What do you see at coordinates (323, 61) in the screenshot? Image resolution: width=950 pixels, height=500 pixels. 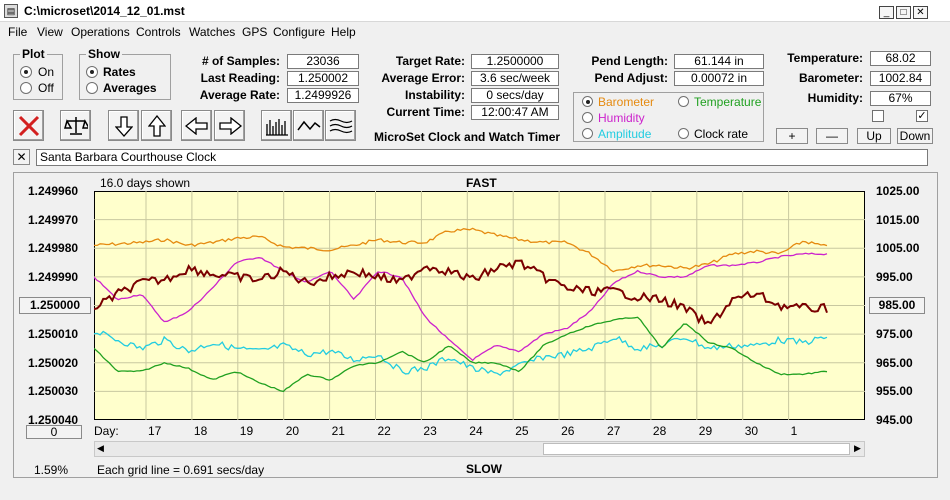 I see `samples-field: 23036` at bounding box center [323, 61].